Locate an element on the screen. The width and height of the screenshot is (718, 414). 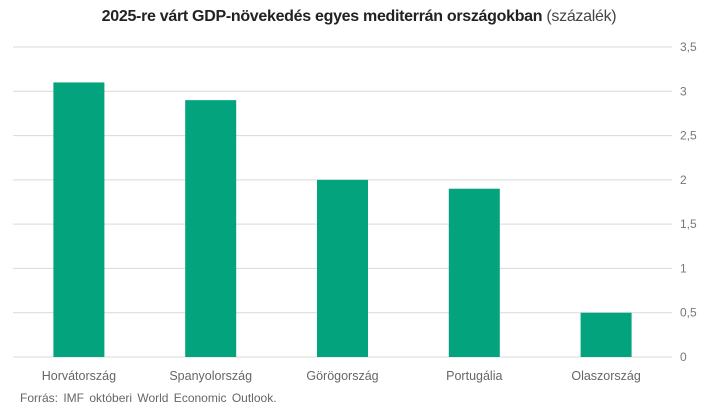
y-tick-label: 3,5 is located at coordinates (688, 47).